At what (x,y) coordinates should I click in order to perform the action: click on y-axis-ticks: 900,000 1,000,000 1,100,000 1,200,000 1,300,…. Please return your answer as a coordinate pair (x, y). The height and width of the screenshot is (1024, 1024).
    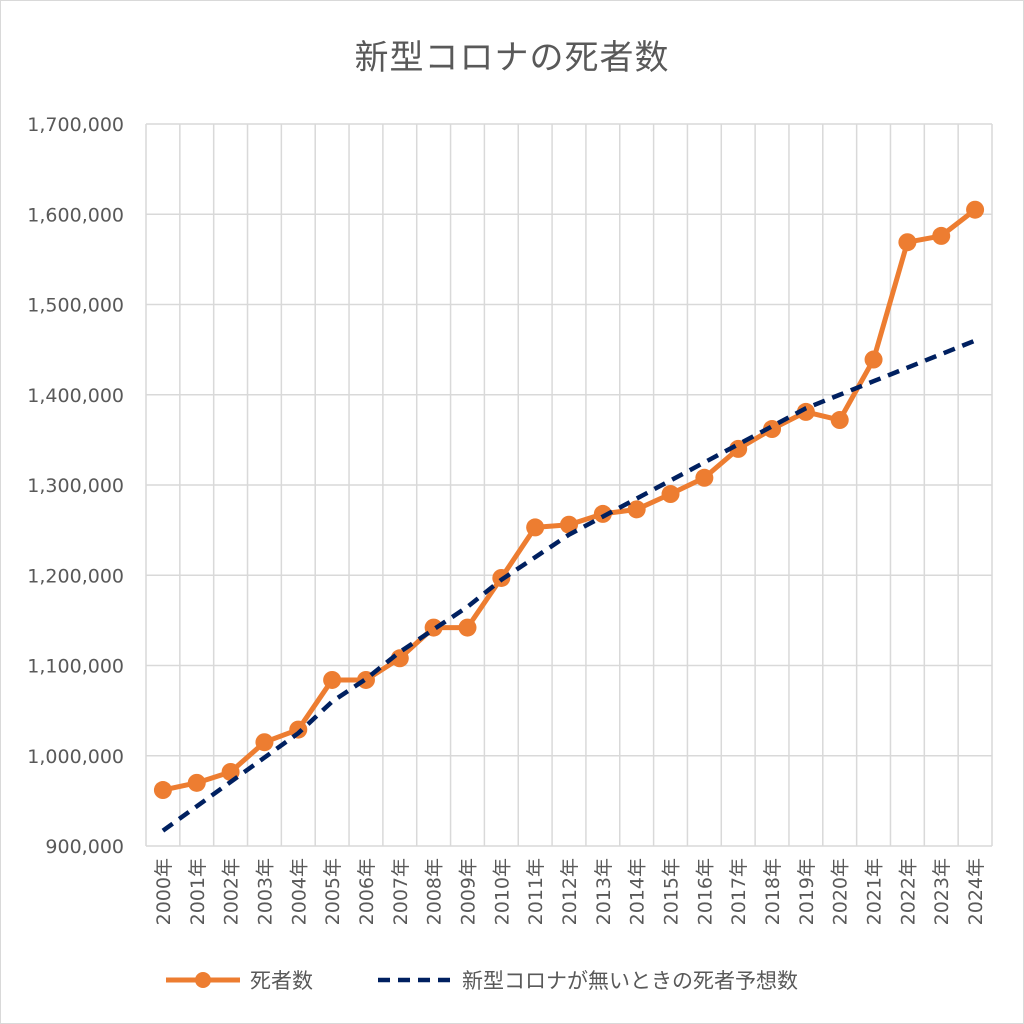
    Looking at the image, I should click on (75, 486).